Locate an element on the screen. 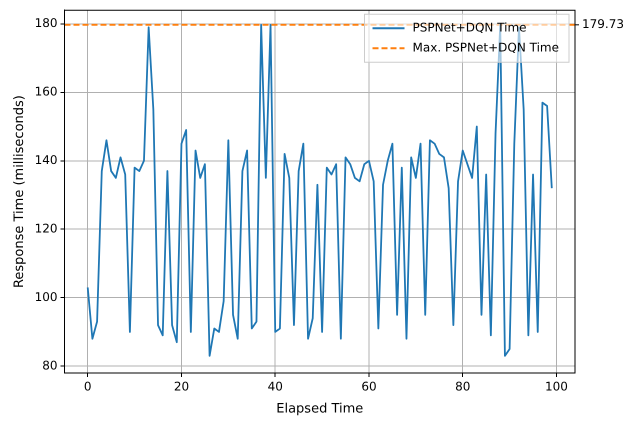 The height and width of the screenshot is (425, 633). legend-label: PSPNet+DQN Time is located at coordinates (469, 27).